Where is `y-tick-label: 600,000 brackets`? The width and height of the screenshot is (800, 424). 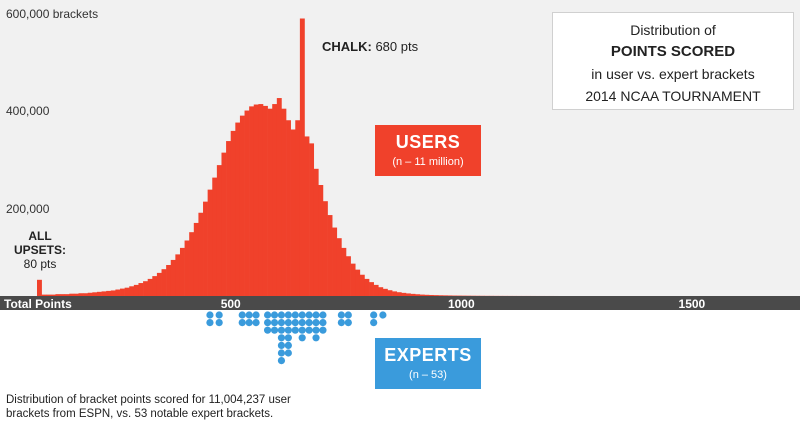 y-tick-label: 600,000 brackets is located at coordinates (52, 14).